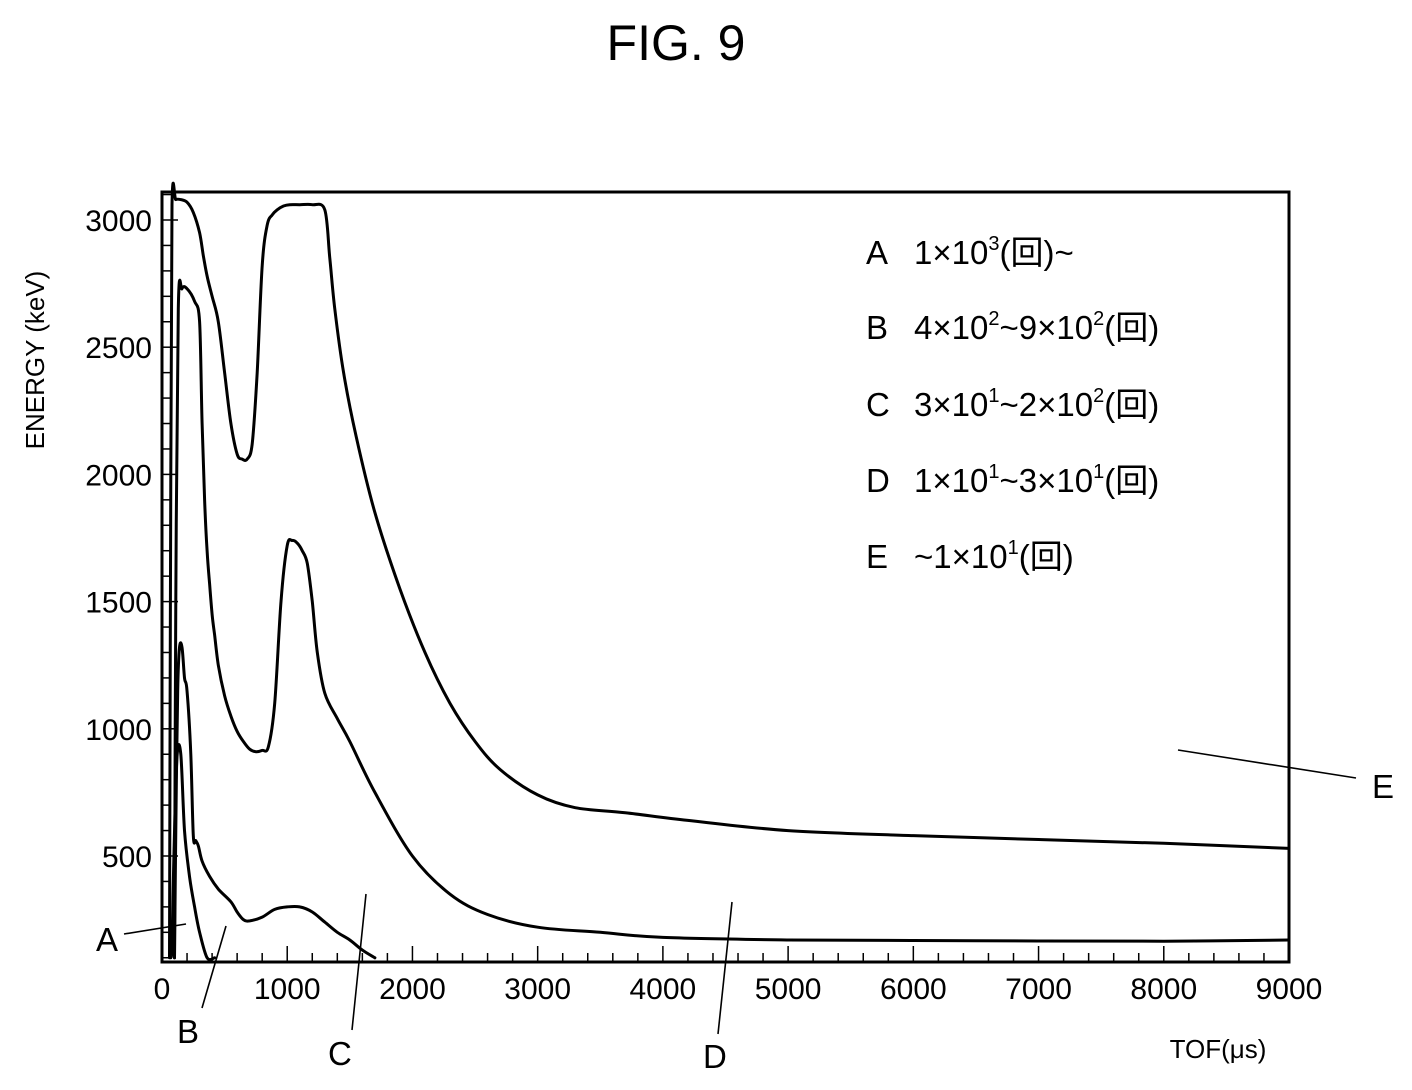  I want to click on legend-entry-a: 1×103(回)~, so click(994, 252).